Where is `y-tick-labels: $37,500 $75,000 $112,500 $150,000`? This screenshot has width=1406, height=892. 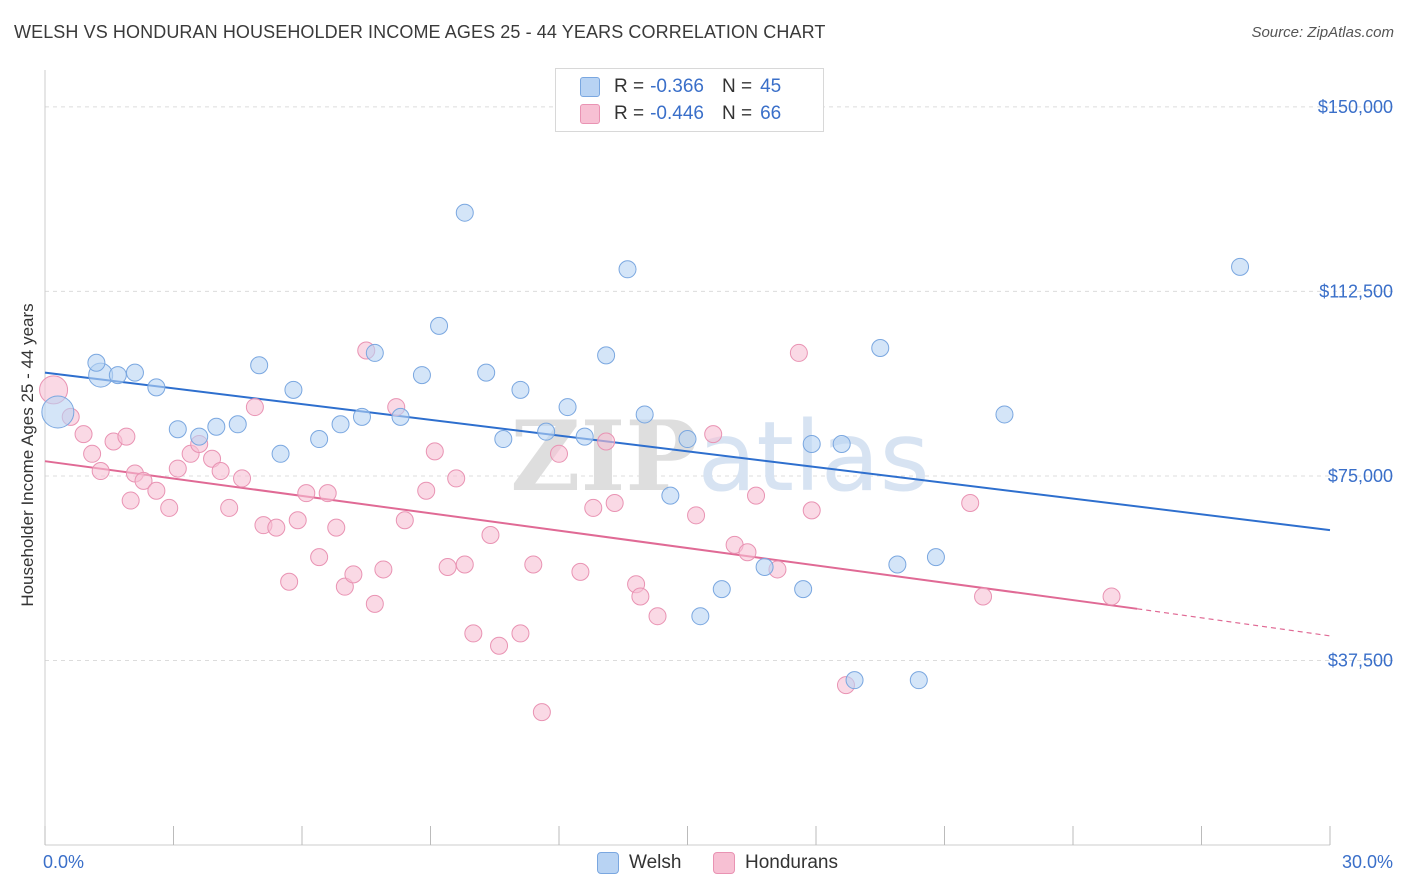 y-tick-labels: $37,500 $75,000 $112,500 $150,000 is located at coordinates (1355, 384).